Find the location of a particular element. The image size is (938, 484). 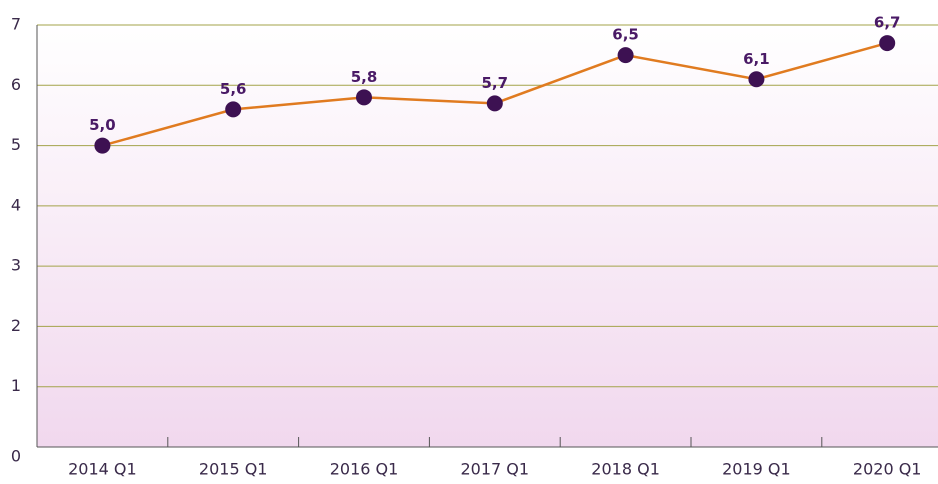

y-tick-label: 7 is located at coordinates (16, 24).